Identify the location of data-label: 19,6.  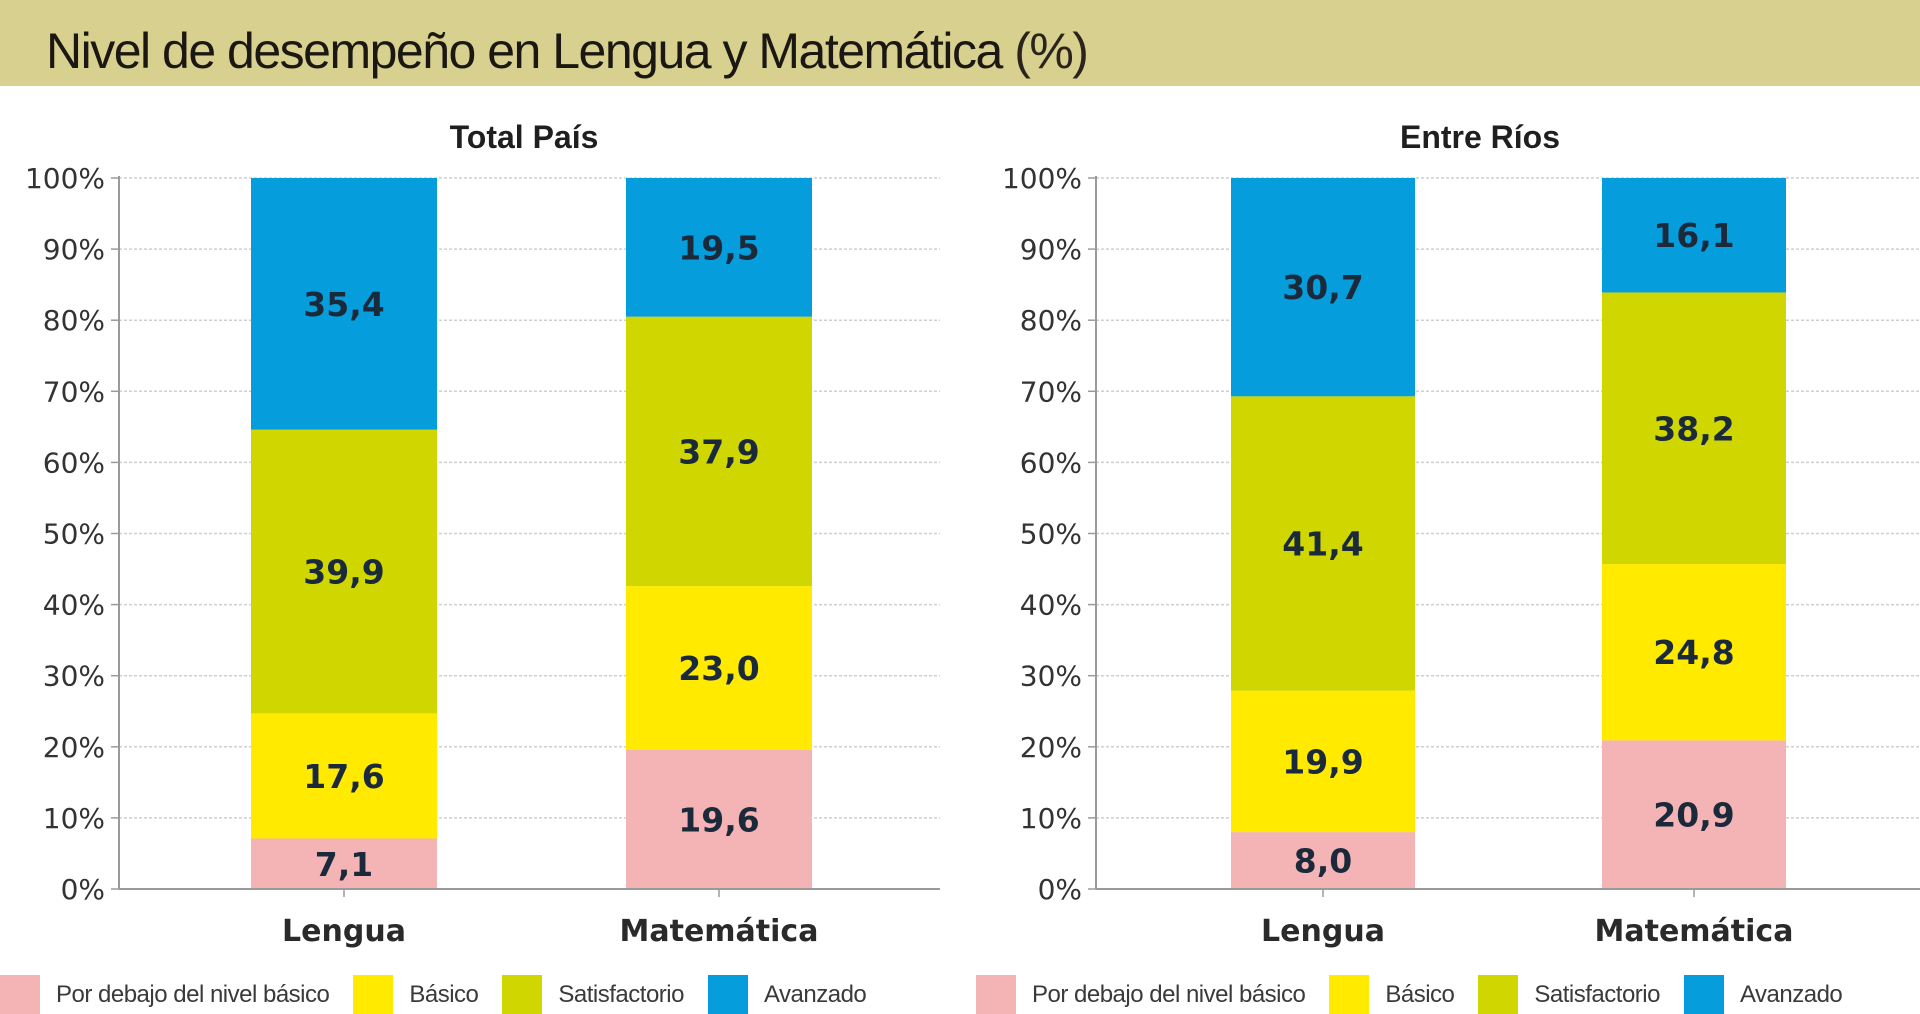
(718, 819).